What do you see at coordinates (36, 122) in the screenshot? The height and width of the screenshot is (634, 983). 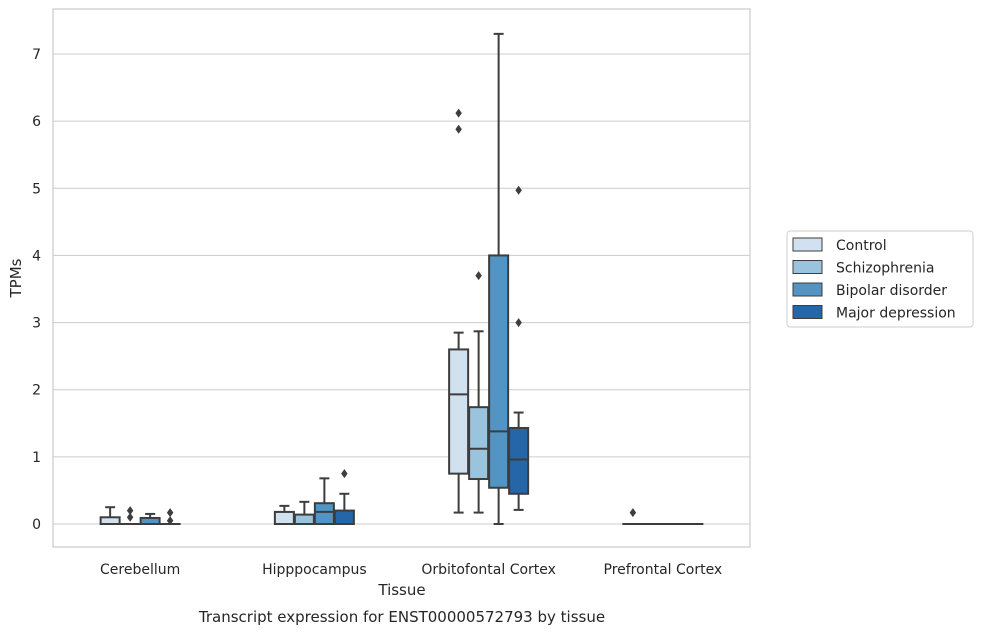 I see `y-tick-label: 6` at bounding box center [36, 122].